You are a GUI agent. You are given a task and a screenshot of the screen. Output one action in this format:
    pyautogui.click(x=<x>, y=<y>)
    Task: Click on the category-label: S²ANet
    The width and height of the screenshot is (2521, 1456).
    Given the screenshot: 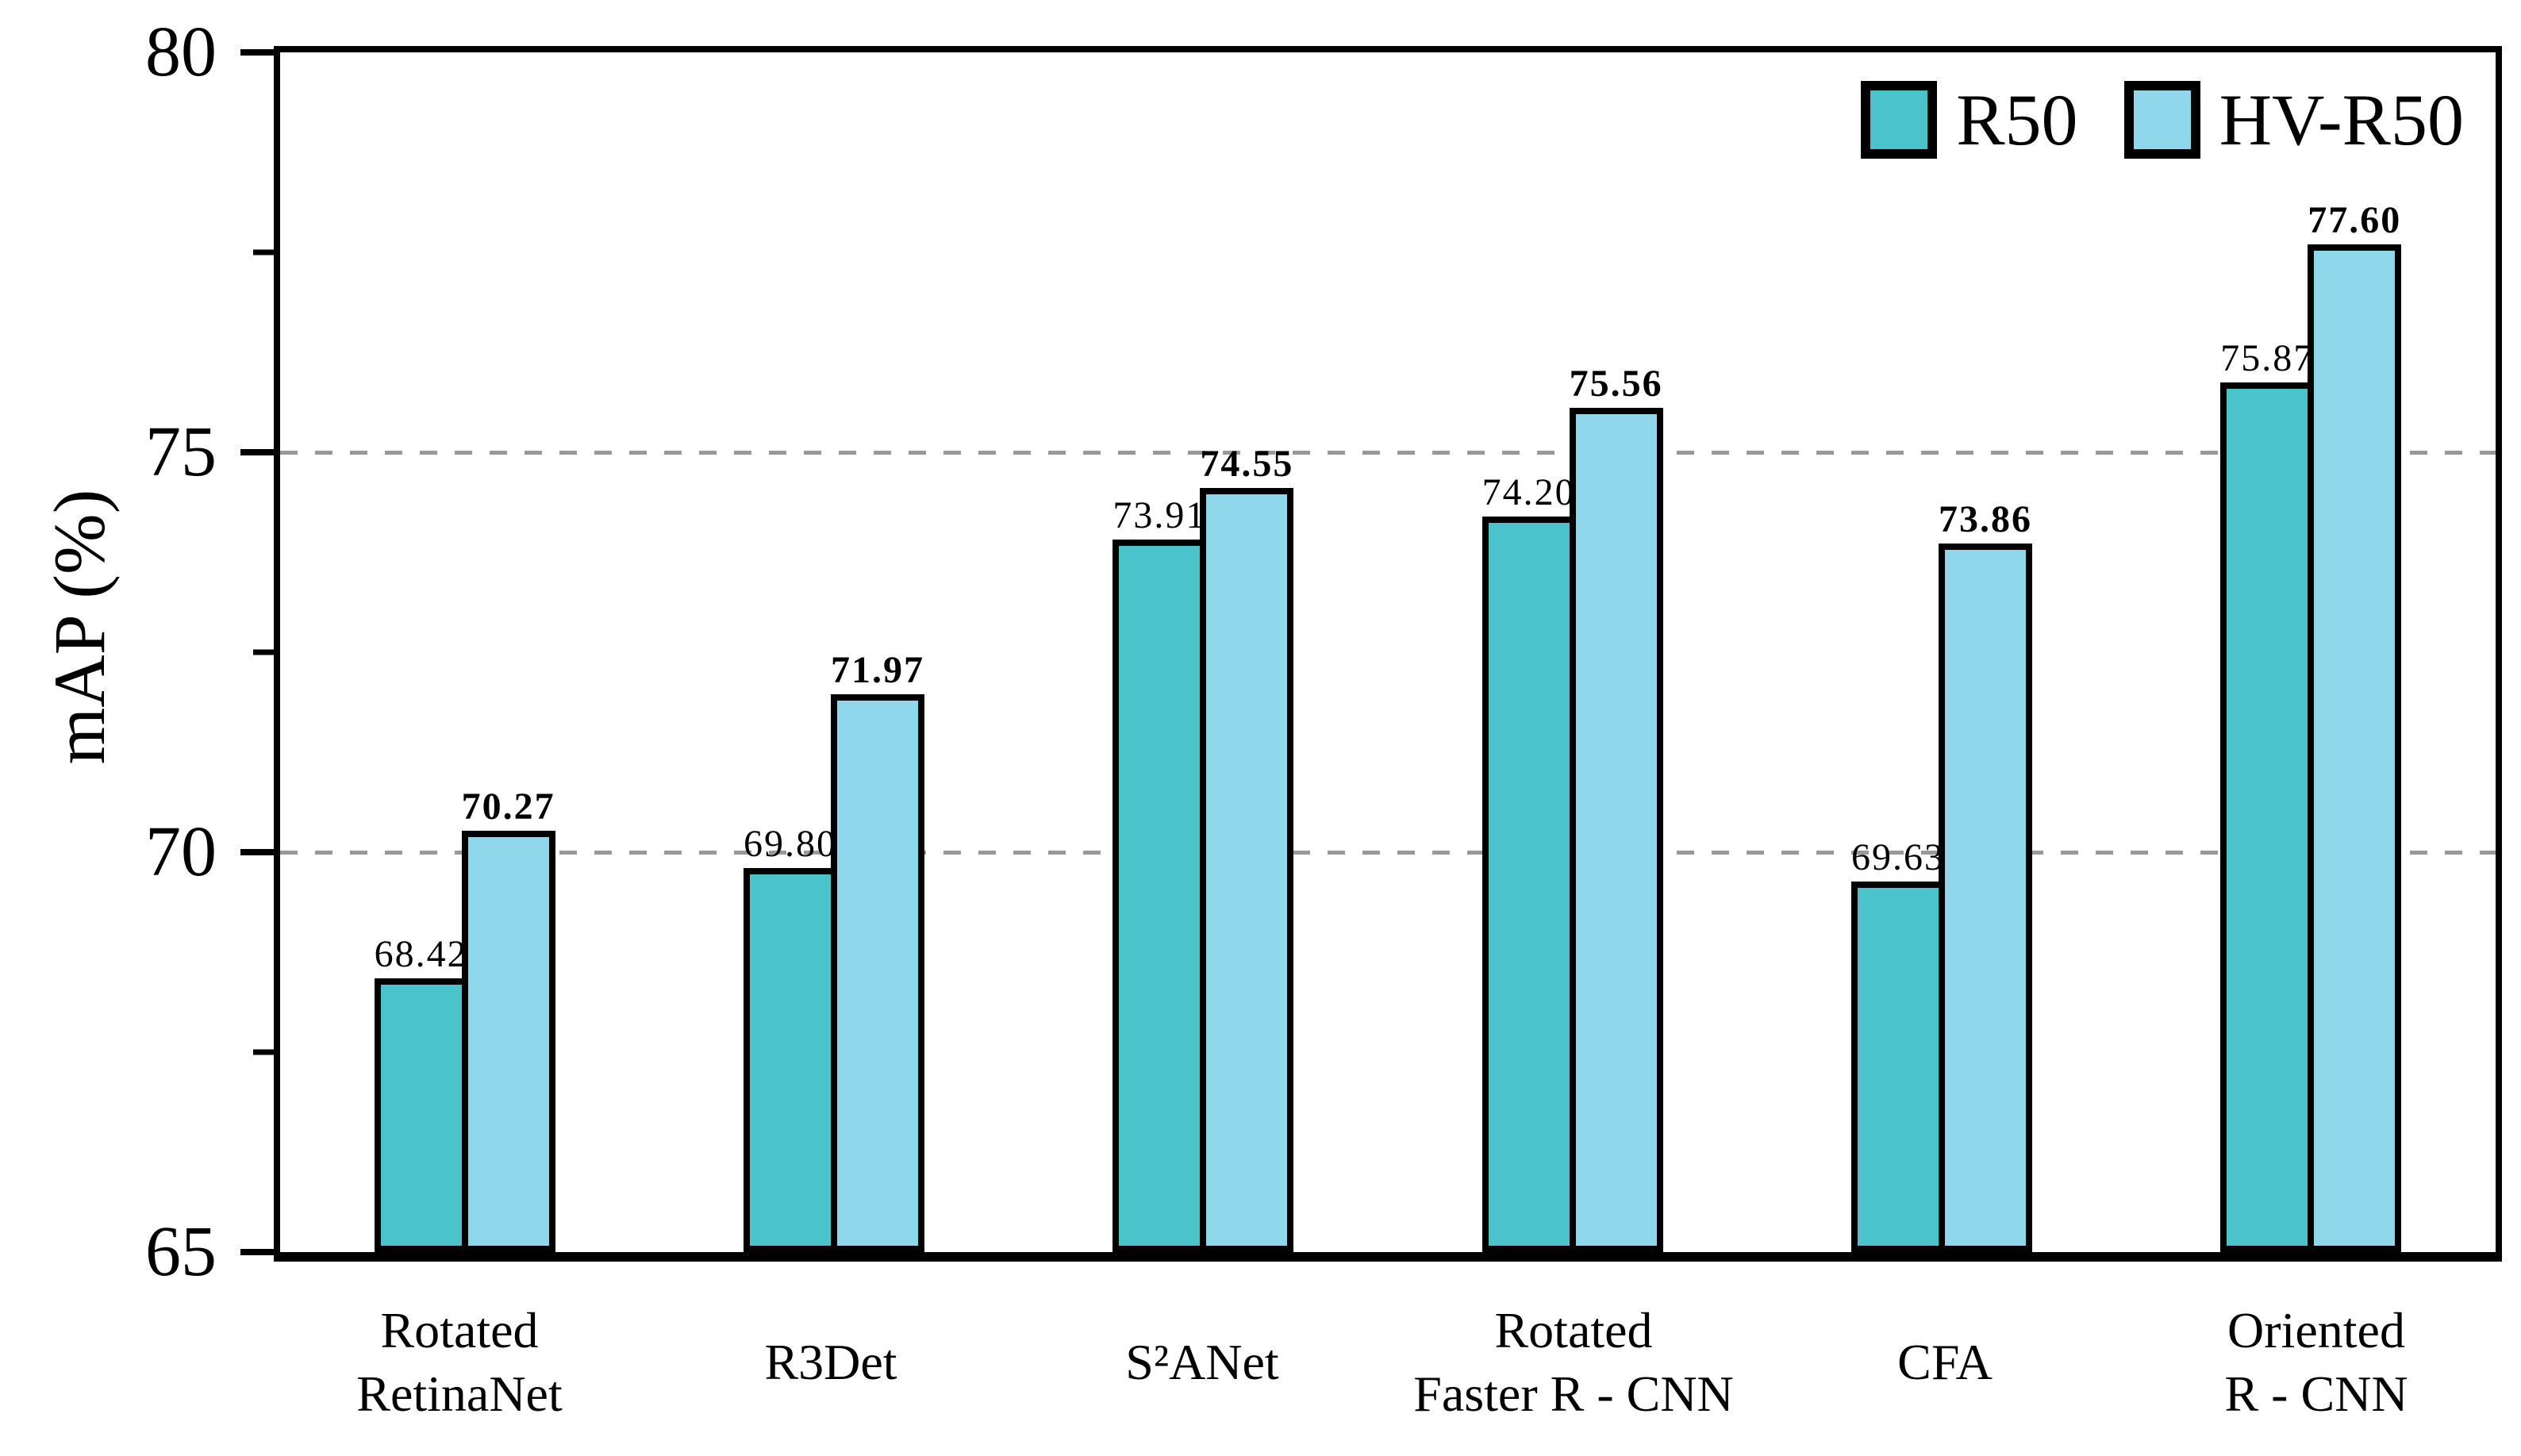 What is the action you would take?
    pyautogui.click(x=1202, y=1362)
    